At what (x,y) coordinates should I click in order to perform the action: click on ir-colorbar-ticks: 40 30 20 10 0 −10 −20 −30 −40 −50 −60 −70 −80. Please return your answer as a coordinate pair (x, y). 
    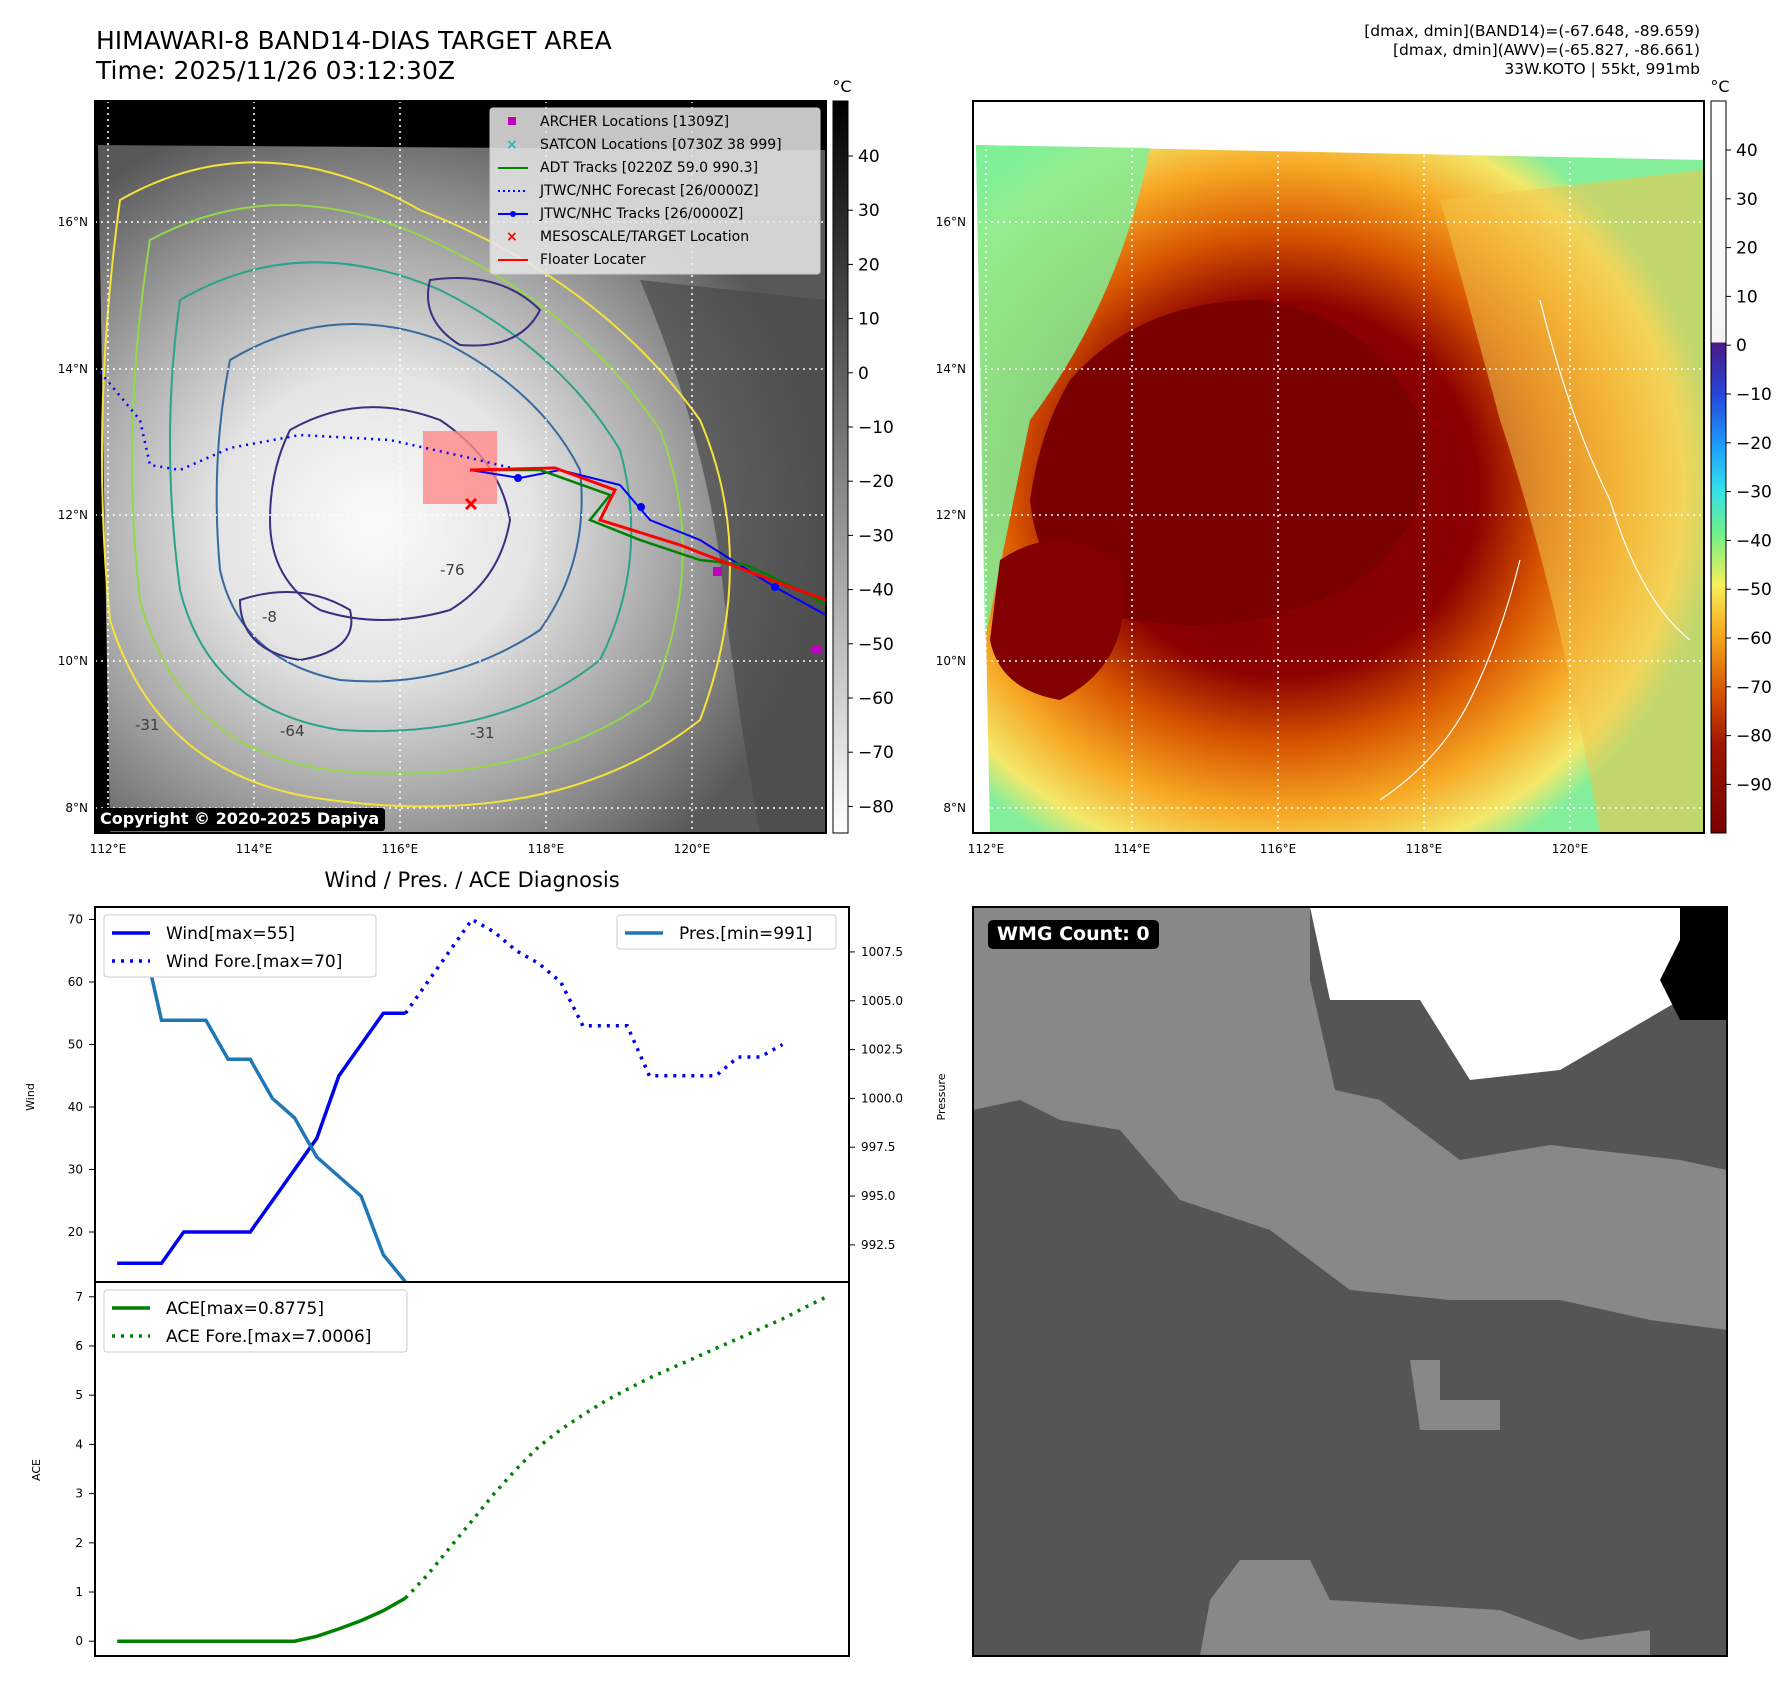
    Looking at the image, I should click on (871, 482).